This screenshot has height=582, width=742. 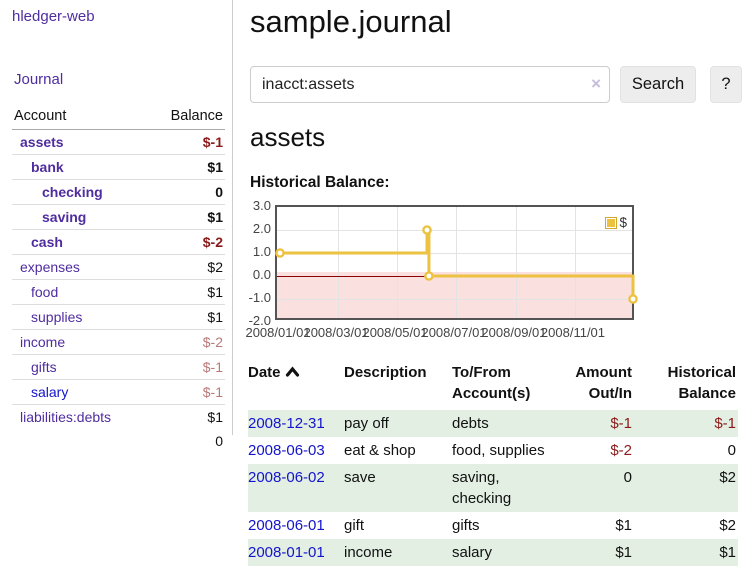 What do you see at coordinates (658, 84) in the screenshot?
I see `search-button: Search` at bounding box center [658, 84].